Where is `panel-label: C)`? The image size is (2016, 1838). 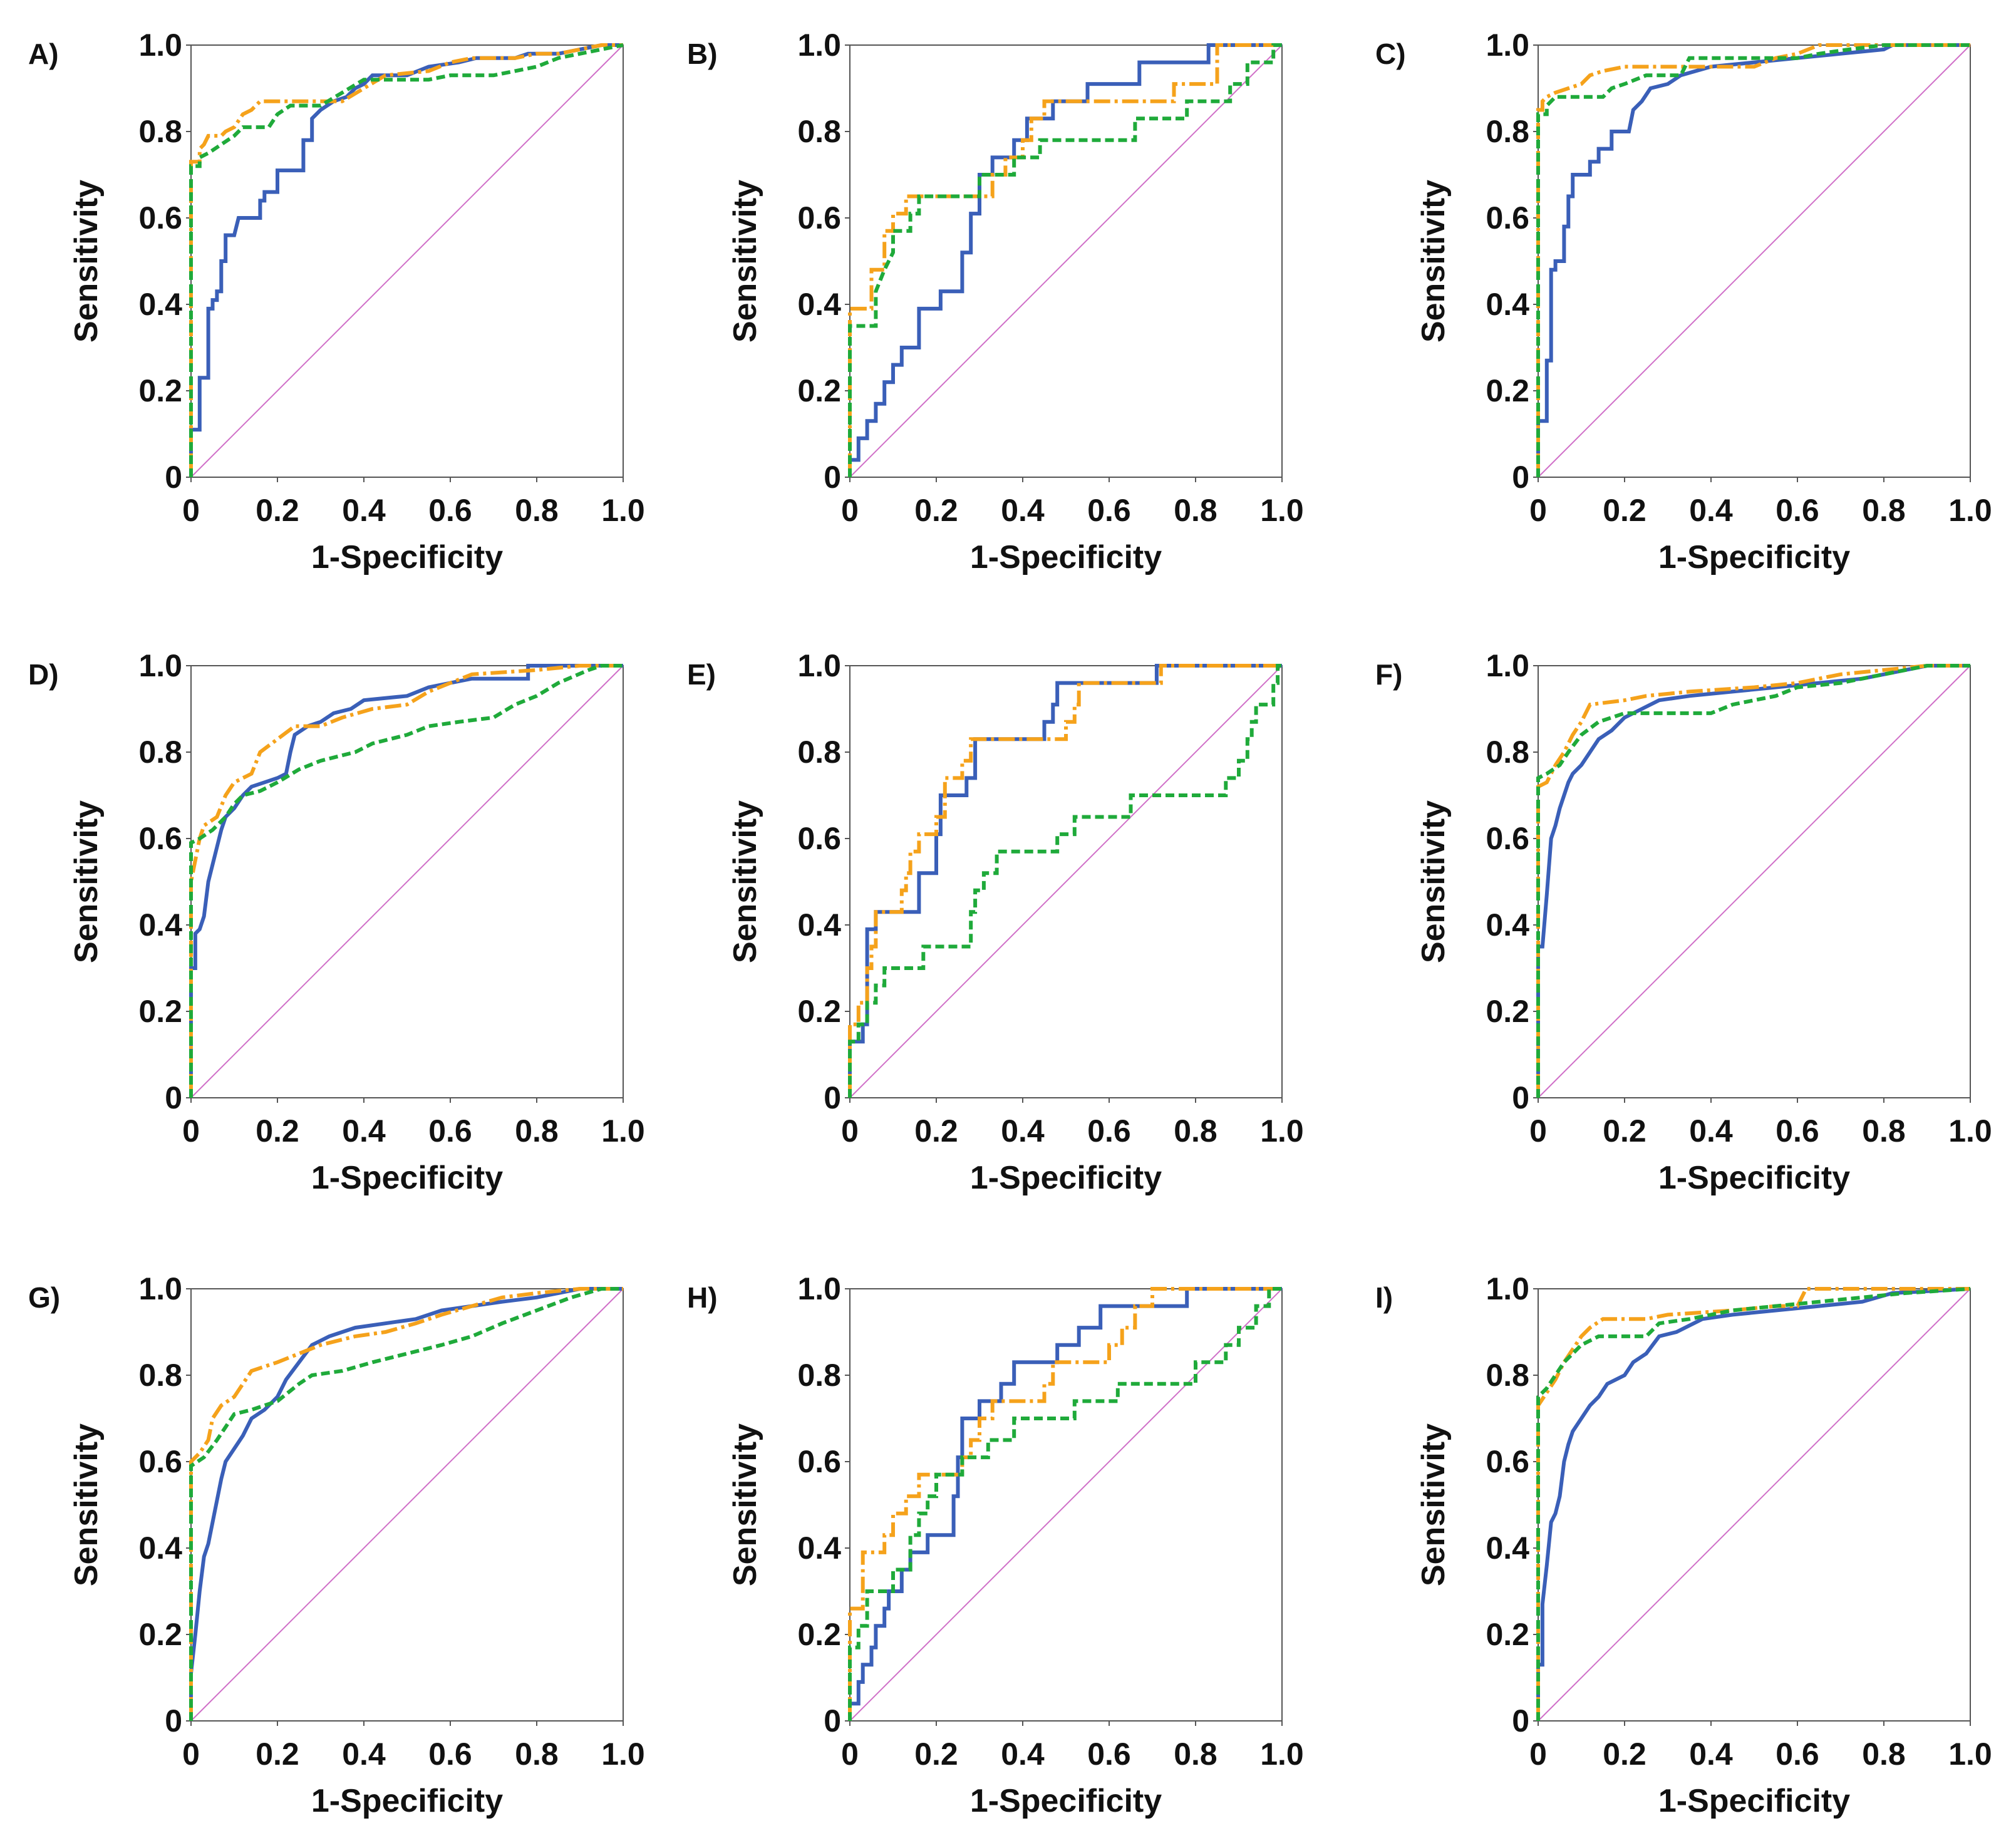
panel-label: C) is located at coordinates (1390, 54).